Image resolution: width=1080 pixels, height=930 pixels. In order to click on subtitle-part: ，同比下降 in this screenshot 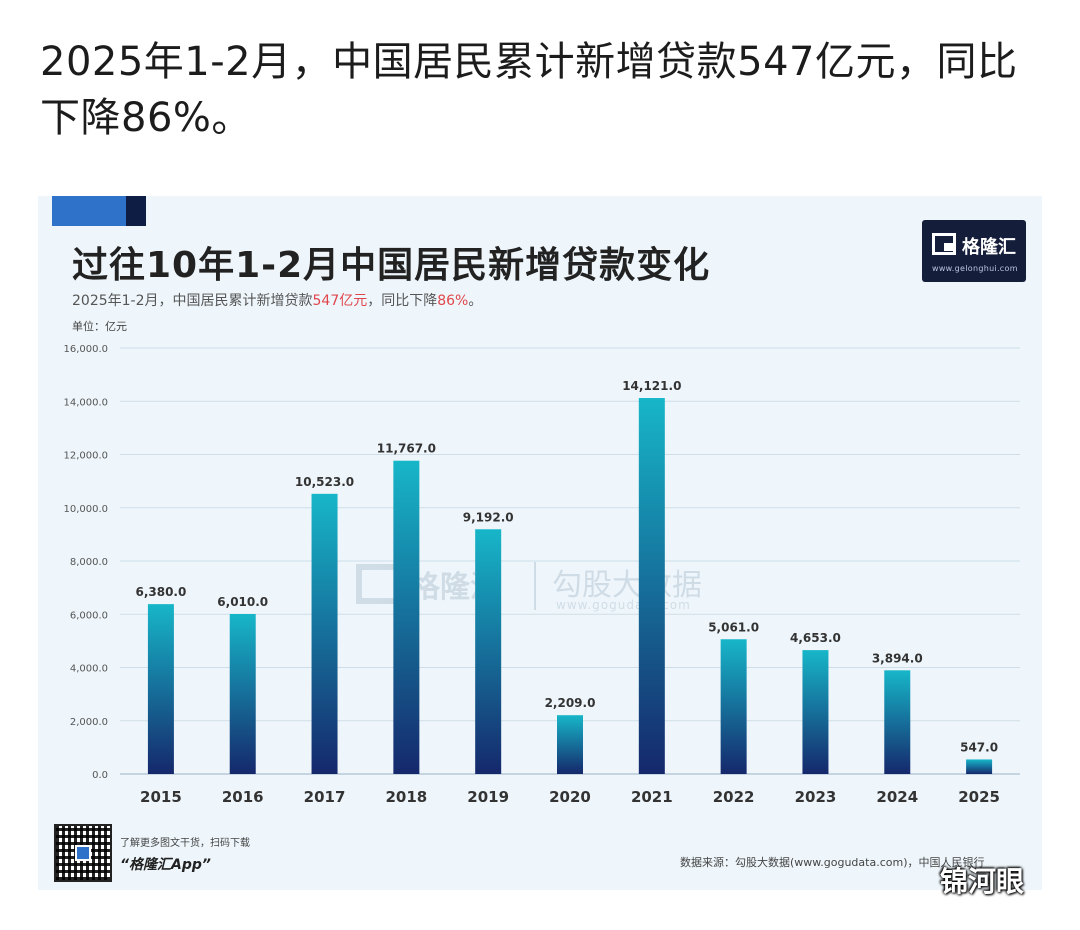, I will do `click(402, 301)`.